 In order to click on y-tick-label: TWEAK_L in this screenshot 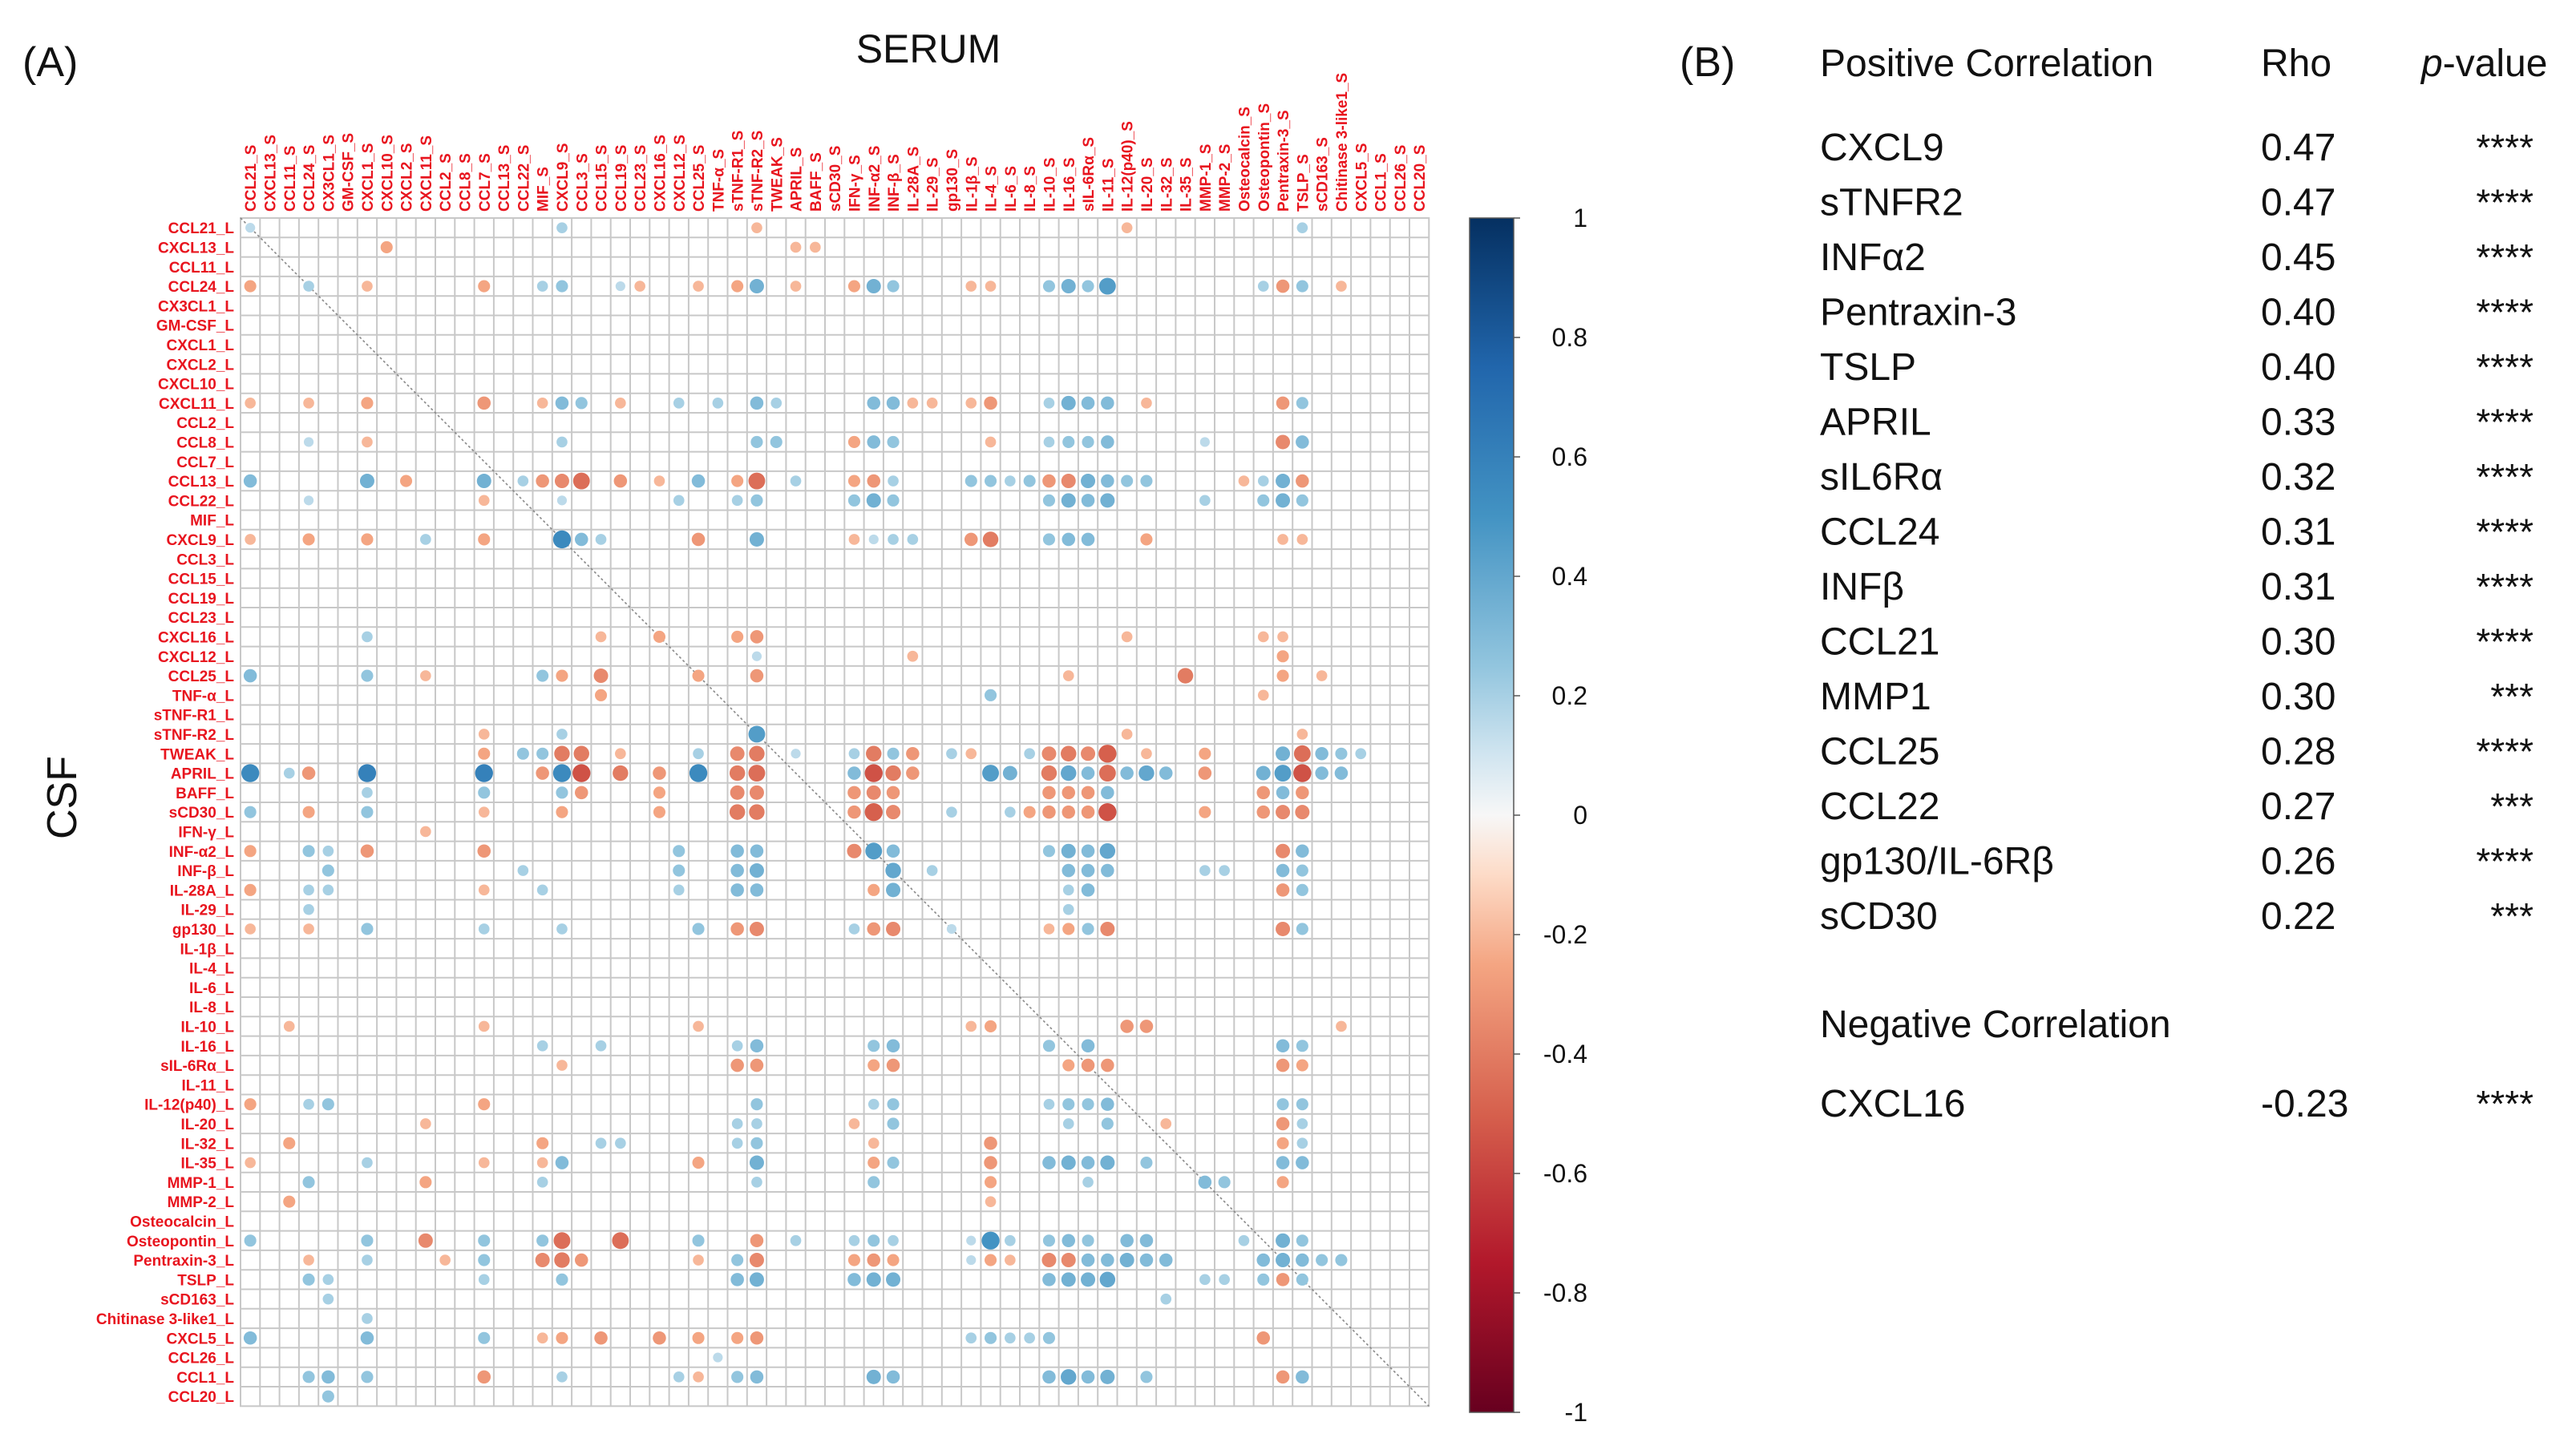, I will do `click(197, 754)`.